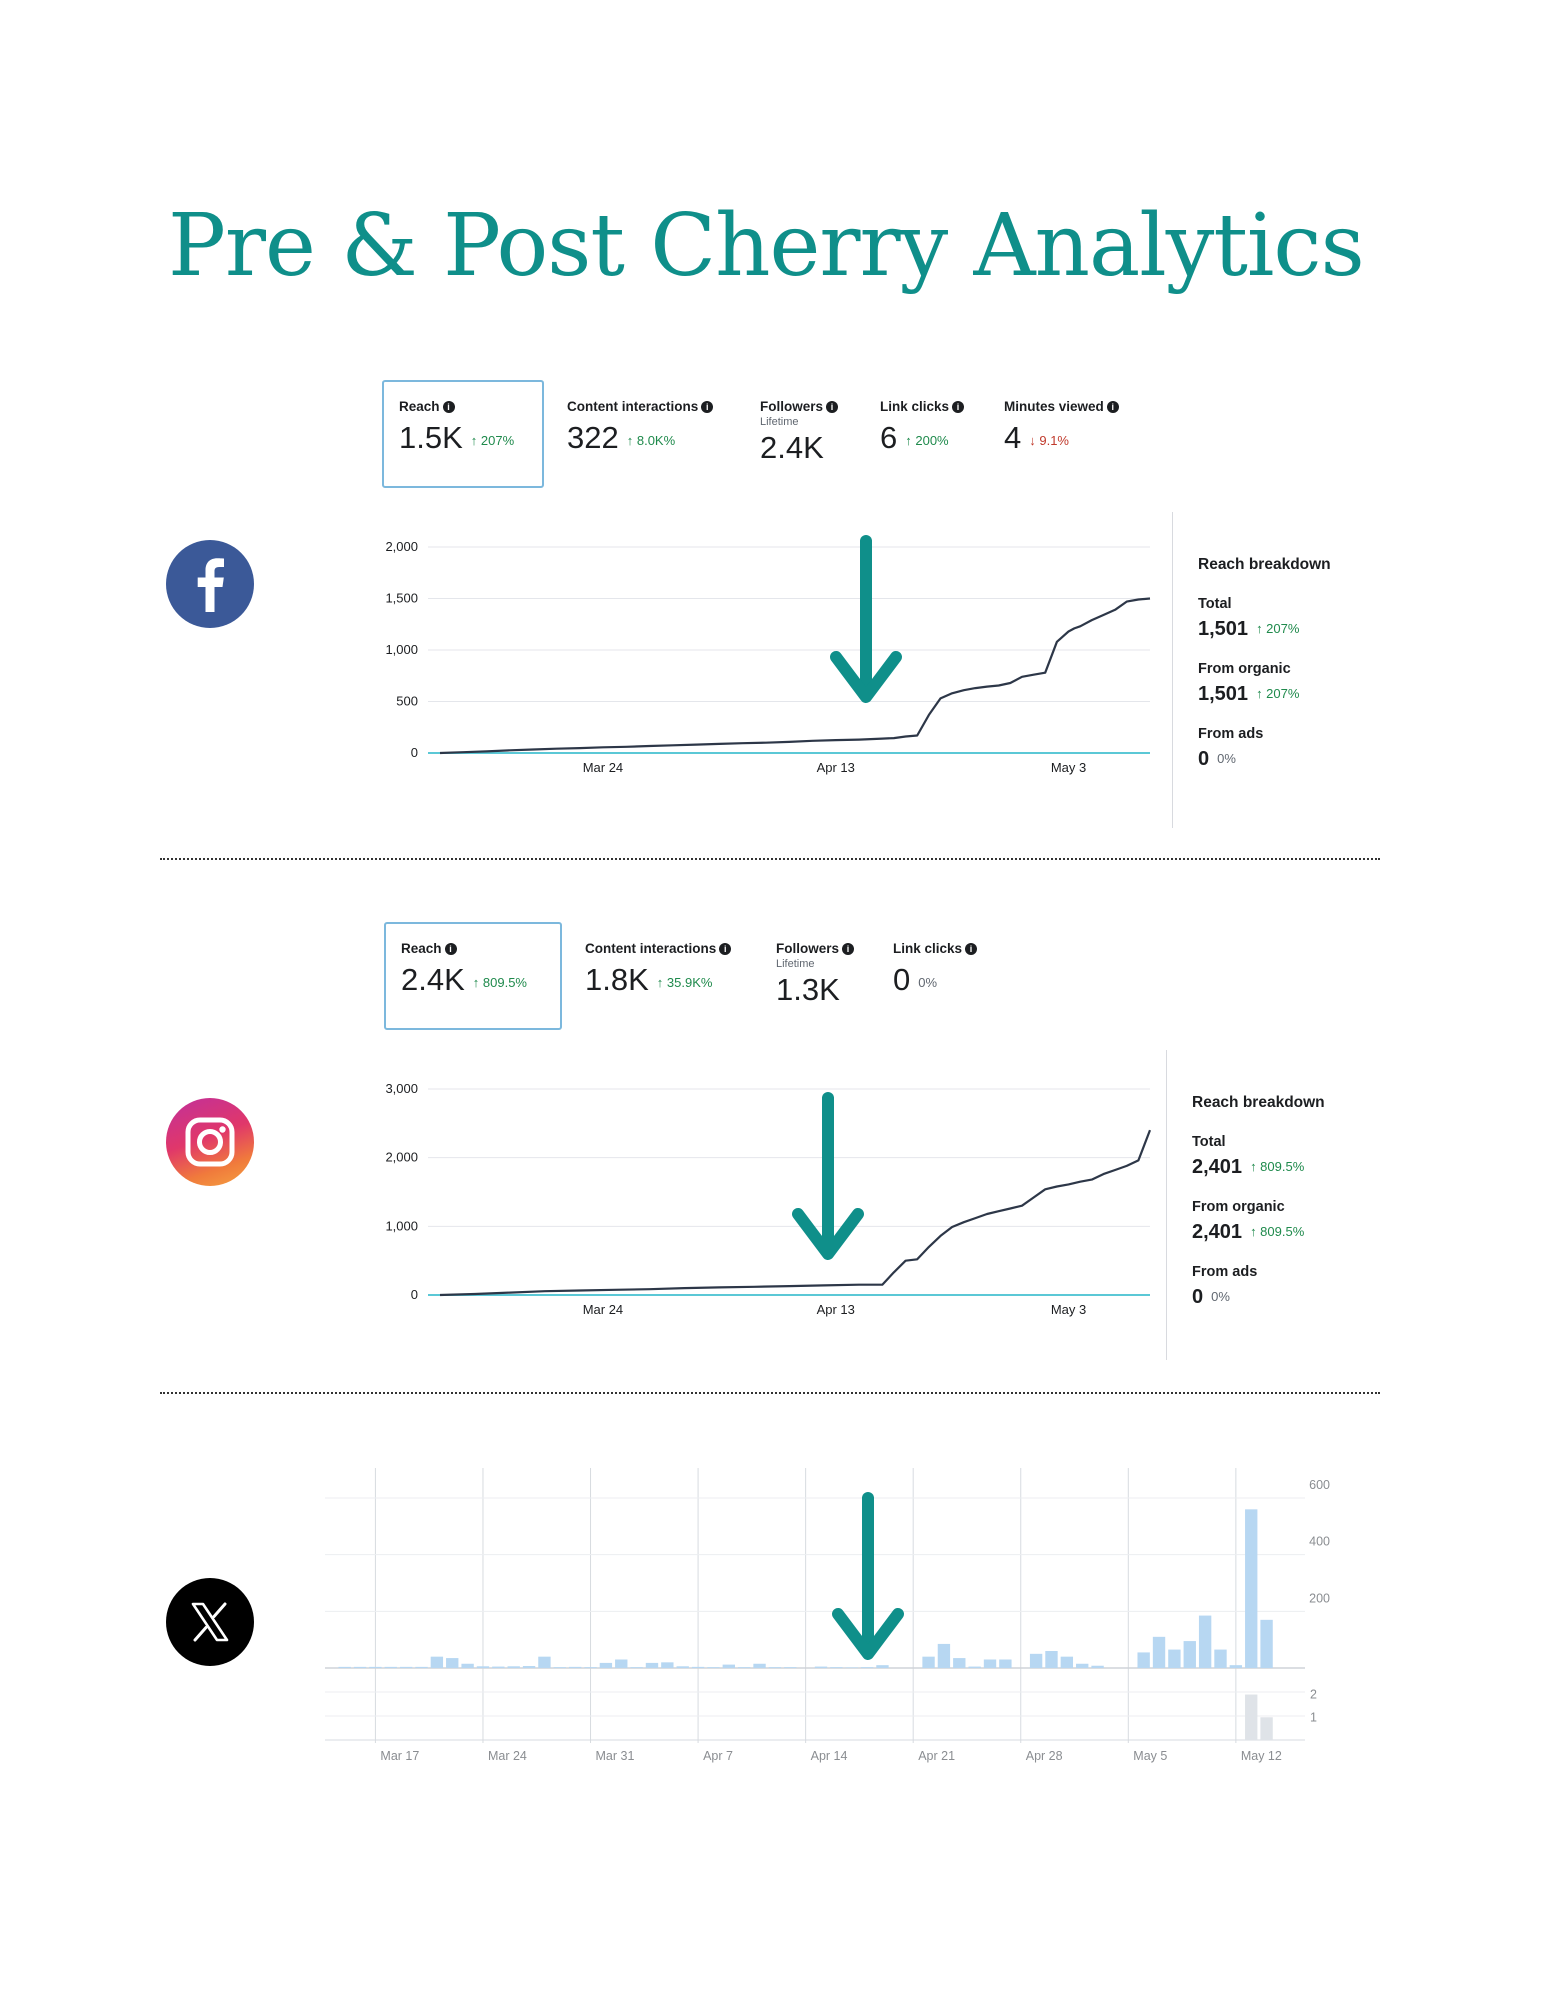  Describe the element at coordinates (779, 422) in the screenshot. I see `metric-sublabel: Lifetime` at that location.